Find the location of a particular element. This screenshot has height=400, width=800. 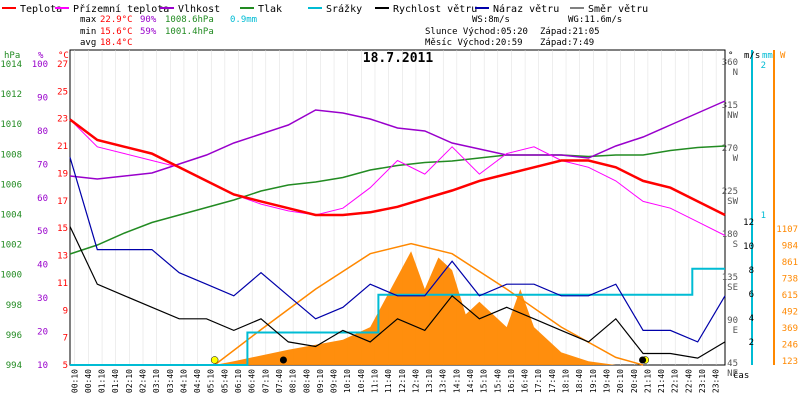

deg-tick: 225 is located at coordinates (730, 192).